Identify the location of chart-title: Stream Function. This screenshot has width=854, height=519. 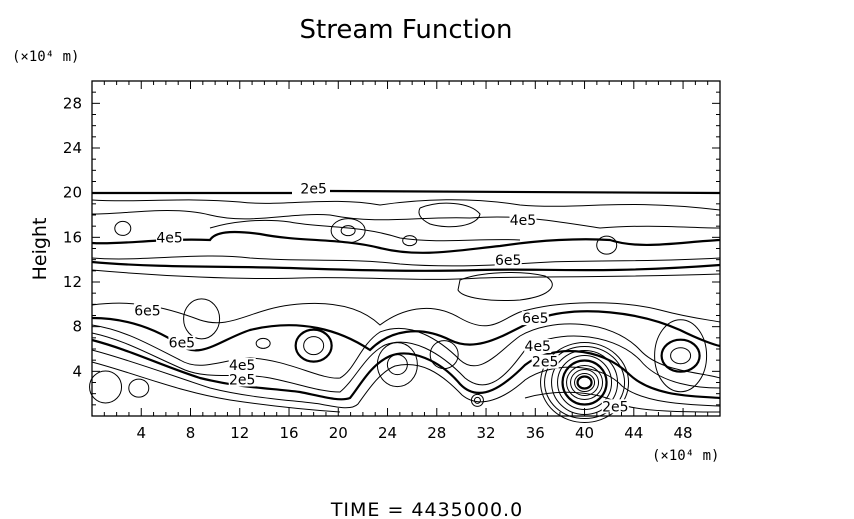
(406, 30).